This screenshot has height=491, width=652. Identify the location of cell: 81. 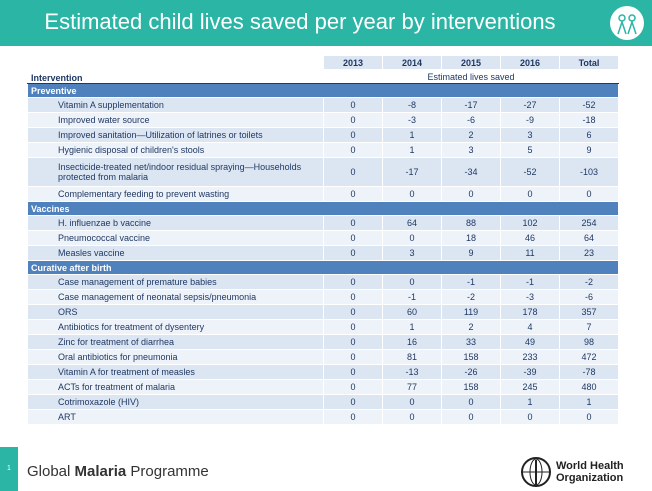
(412, 357).